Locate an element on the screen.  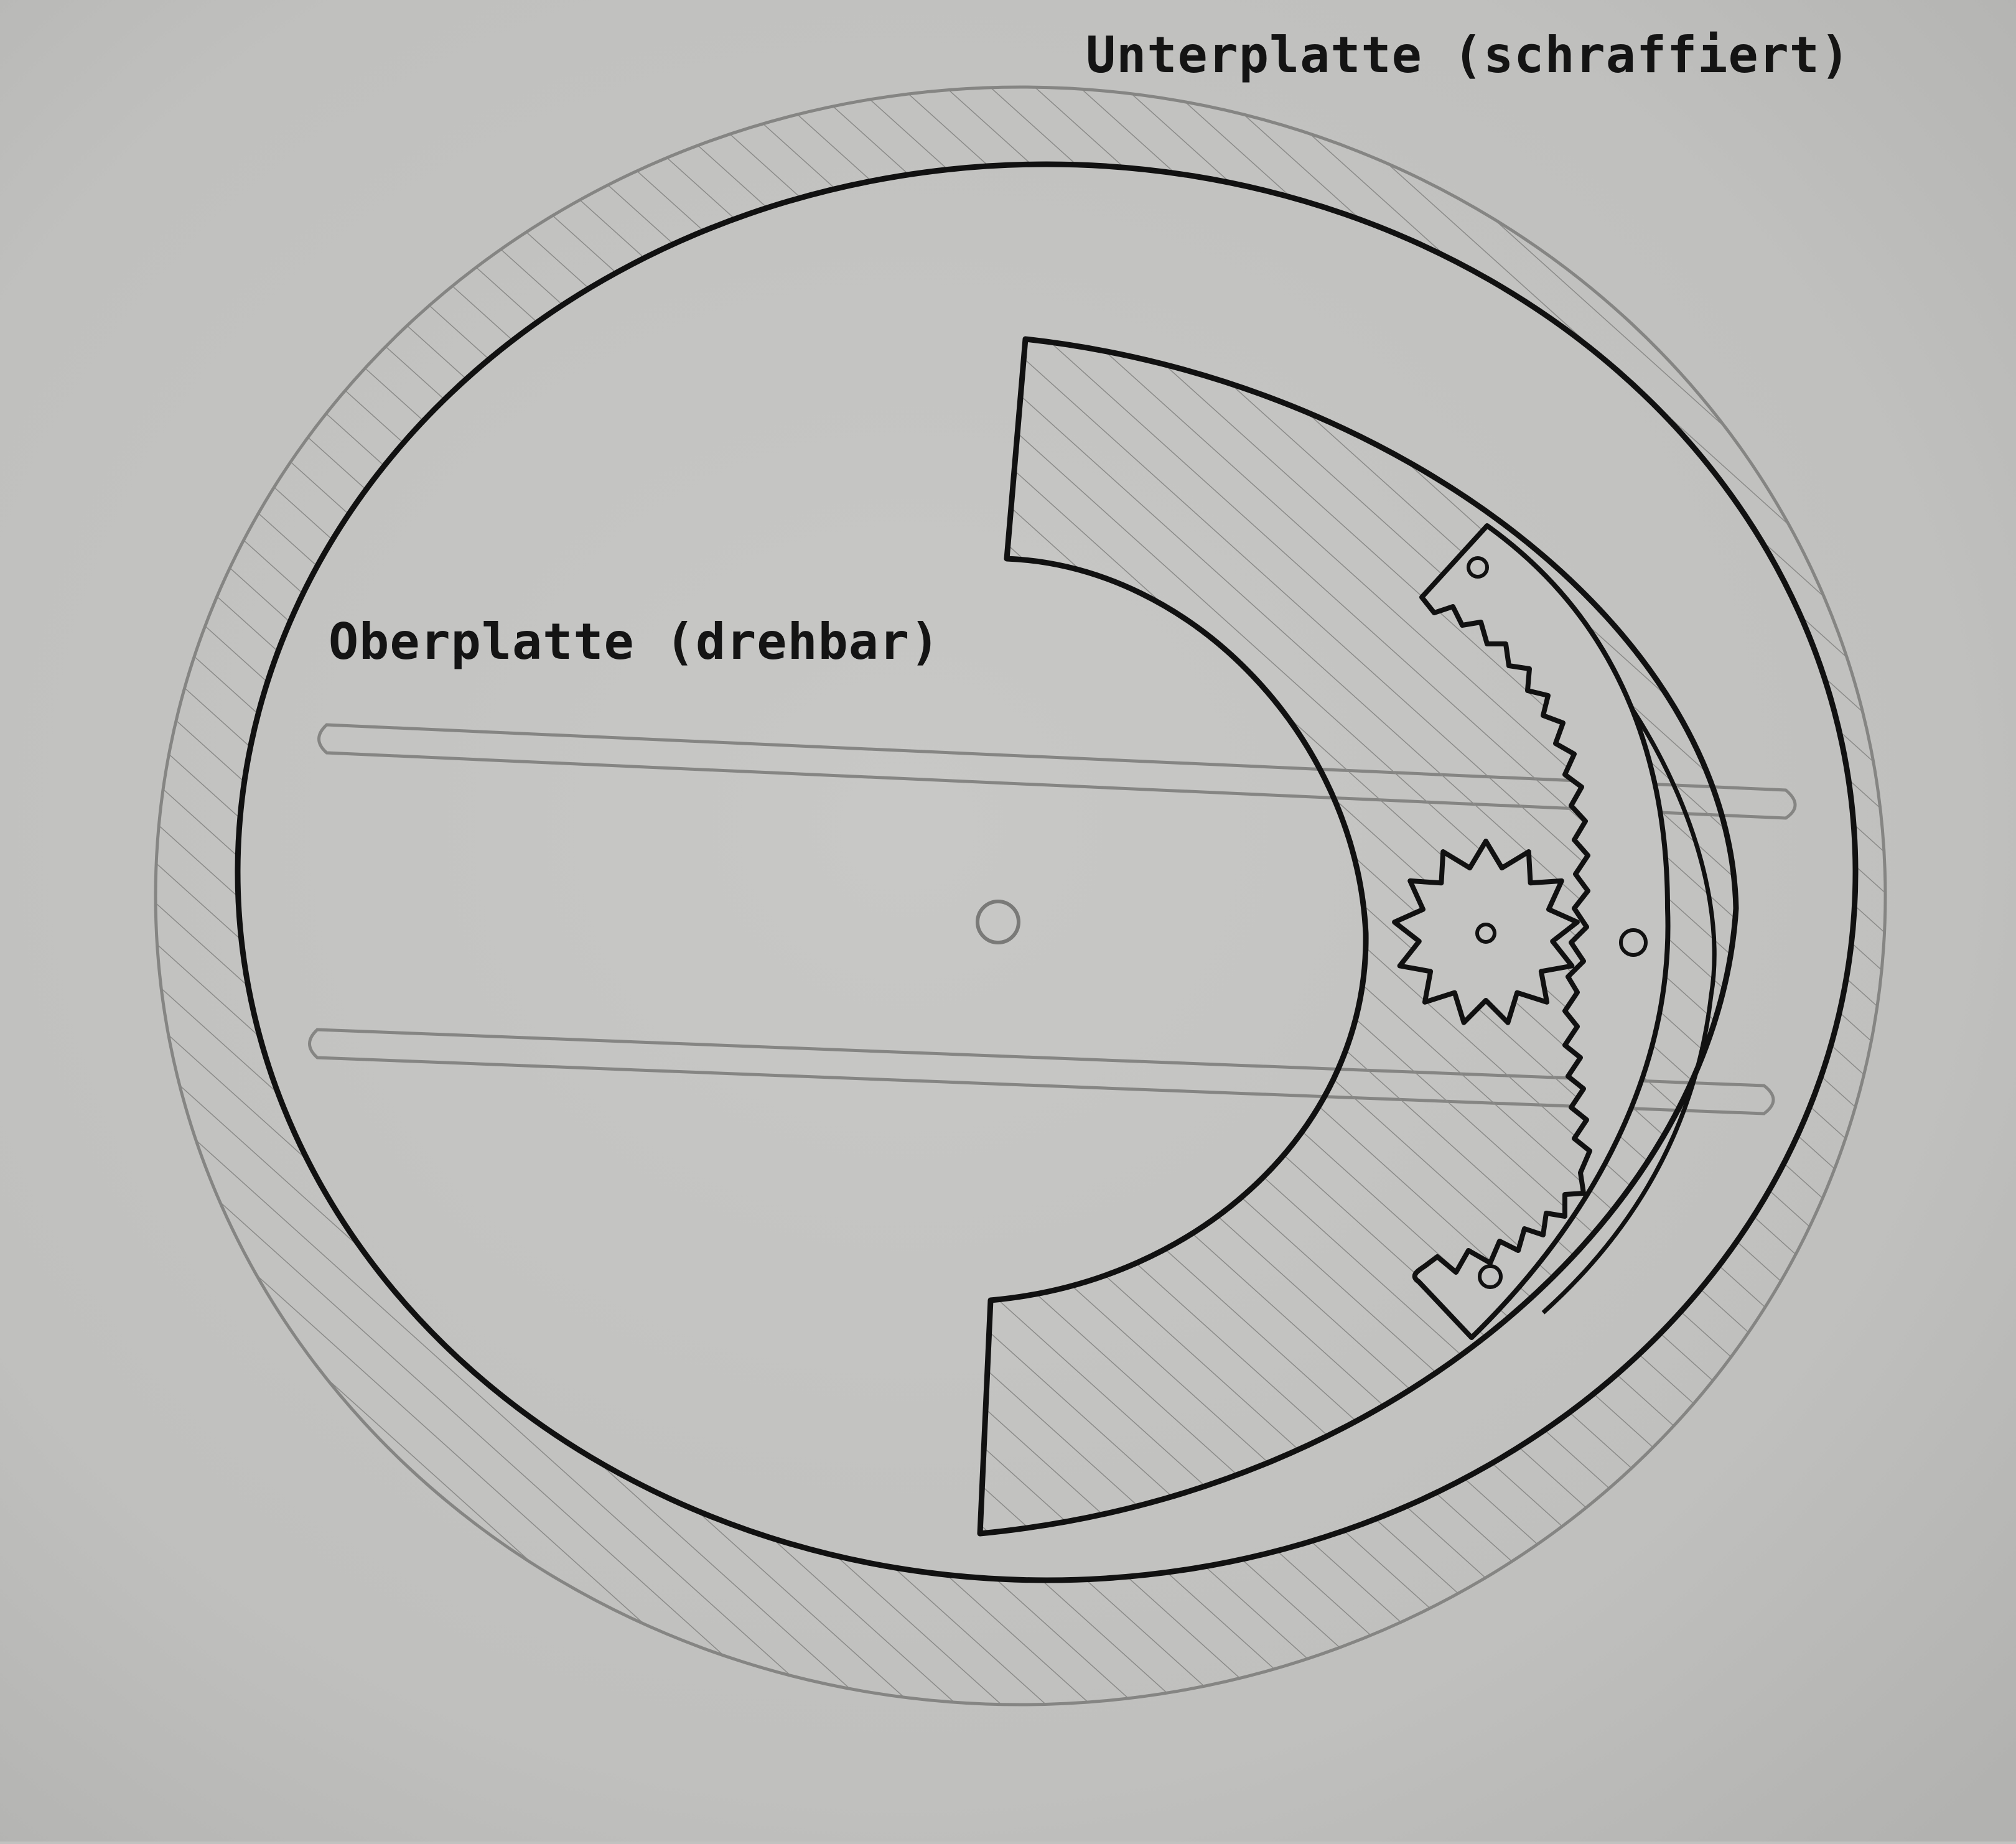
bottom-plate-label: Unterplatte (schraffiert) is located at coordinates (1468, 55).